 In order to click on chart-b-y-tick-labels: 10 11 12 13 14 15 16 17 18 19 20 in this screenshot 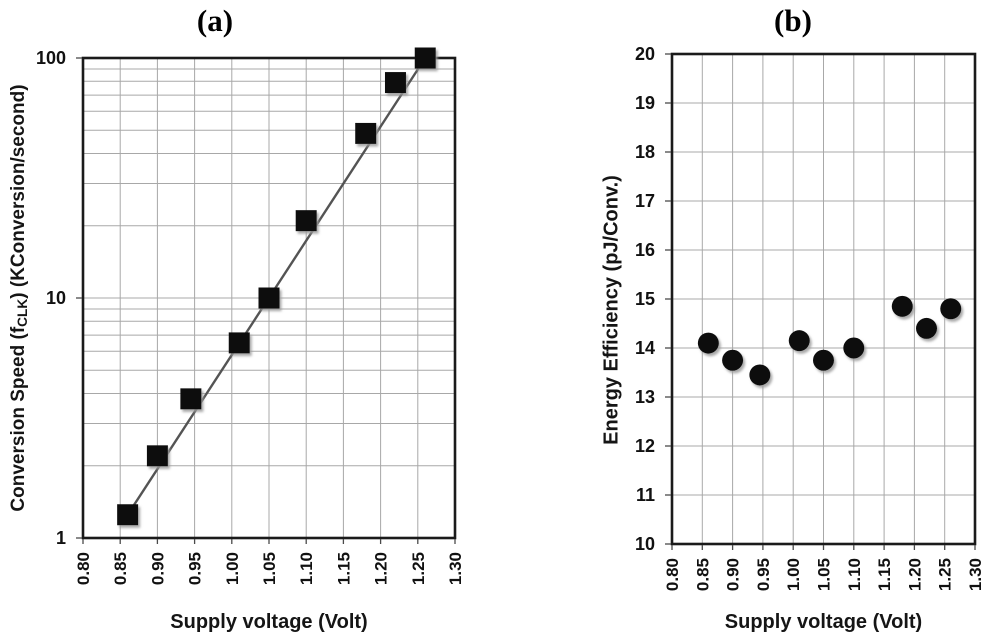, I will do `click(645, 299)`.